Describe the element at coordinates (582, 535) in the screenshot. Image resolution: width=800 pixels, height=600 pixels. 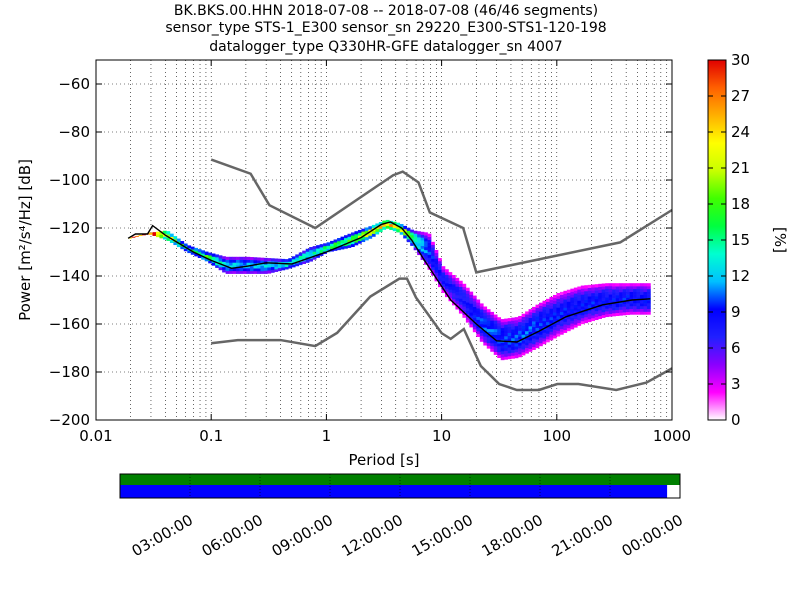
I see `coverage-time-label: 21:00:00` at that location.